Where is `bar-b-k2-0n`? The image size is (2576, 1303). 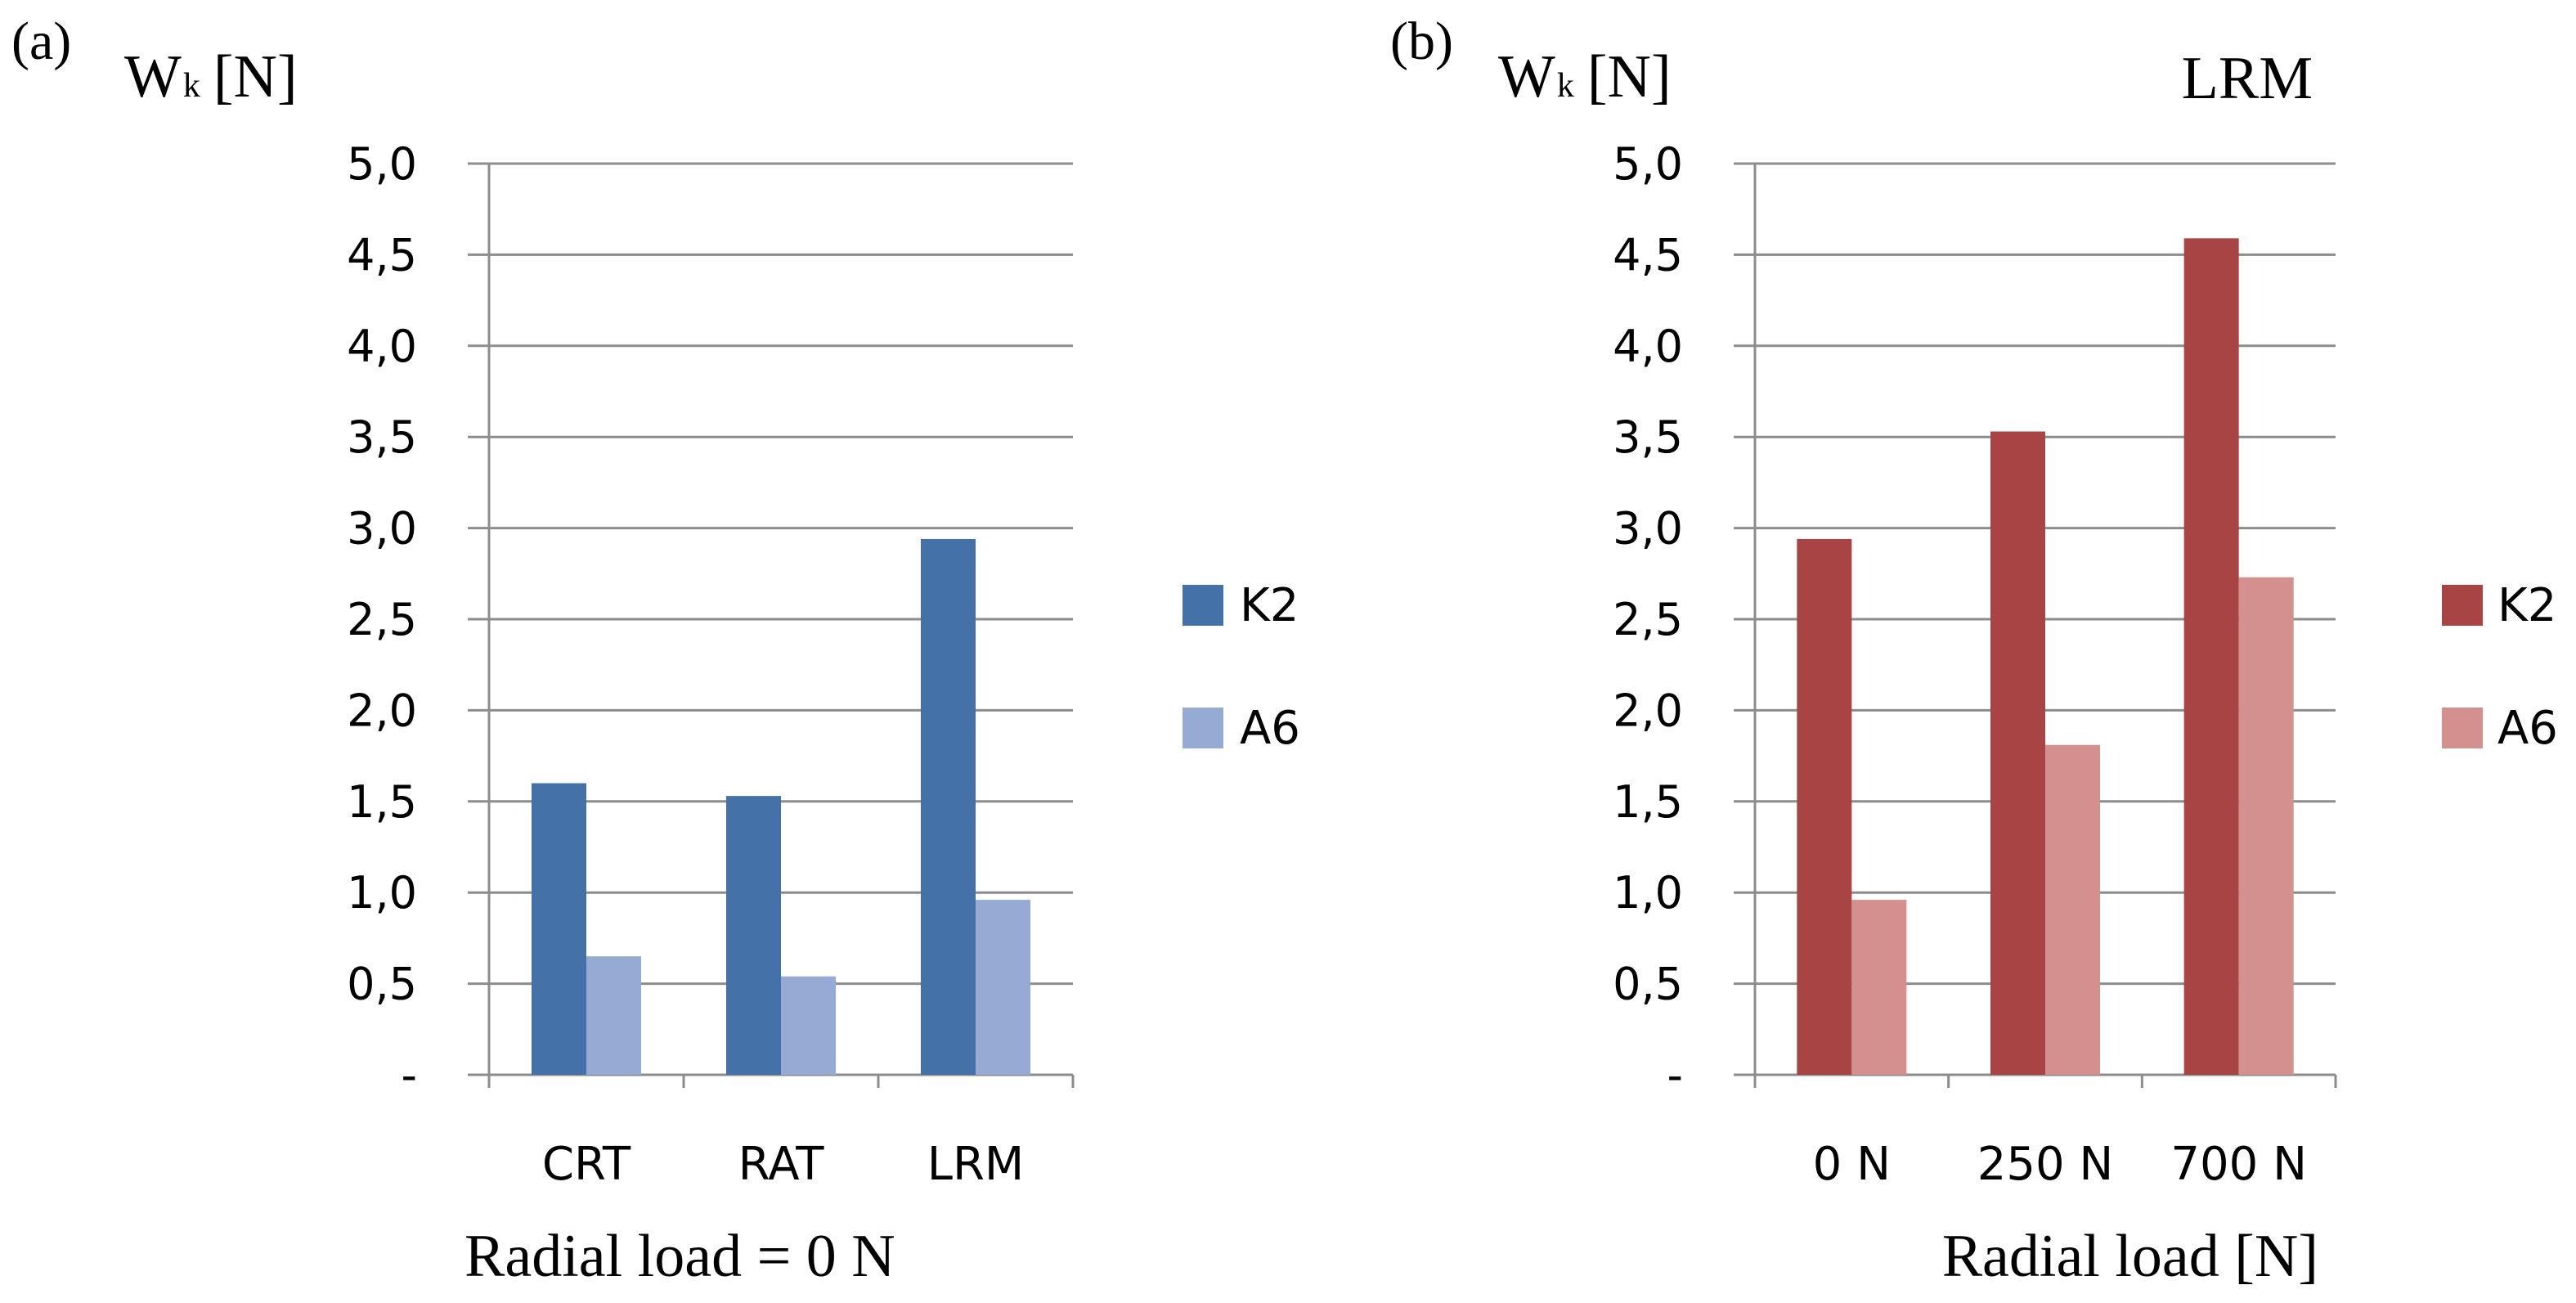
bar-b-k2-0n is located at coordinates (1825, 806).